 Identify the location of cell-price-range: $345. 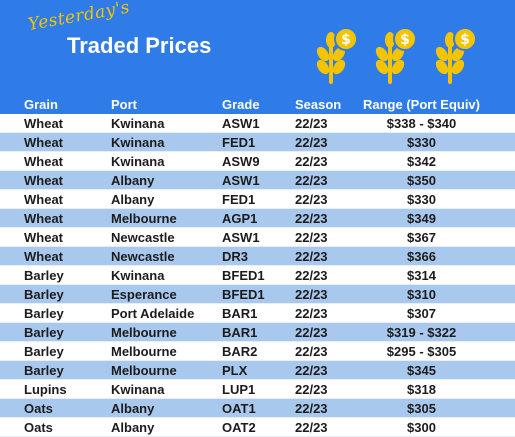
(421, 370).